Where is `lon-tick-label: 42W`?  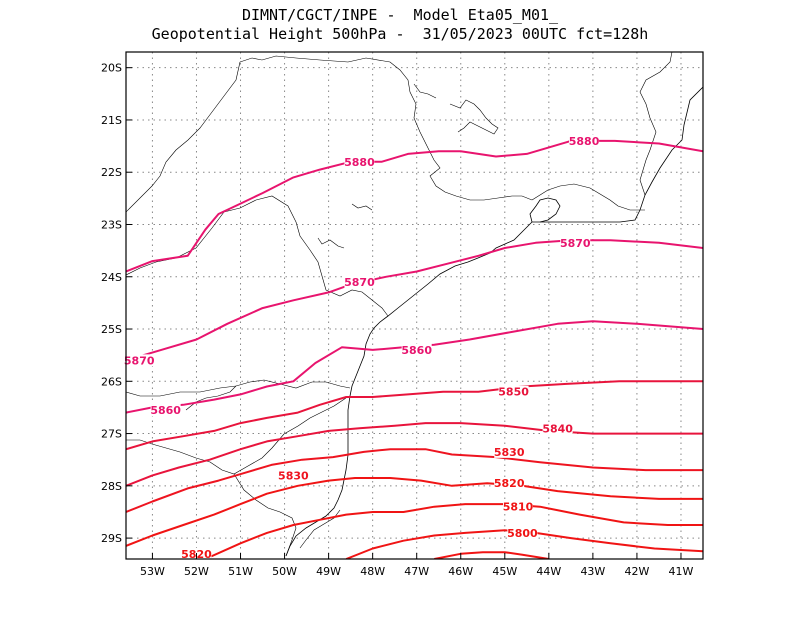 lon-tick-label: 42W is located at coordinates (636, 571).